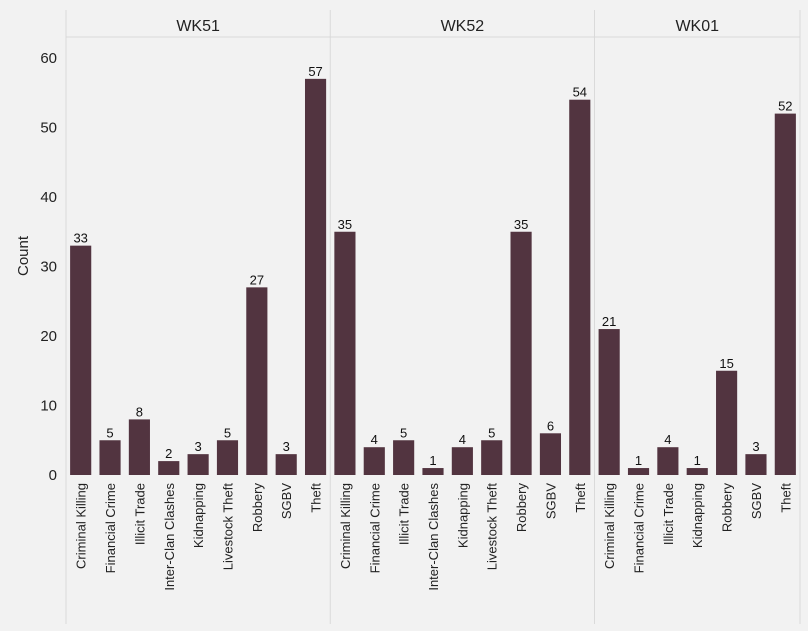 This screenshot has width=808, height=631. What do you see at coordinates (315, 71) in the screenshot?
I see `data-label: 57` at bounding box center [315, 71].